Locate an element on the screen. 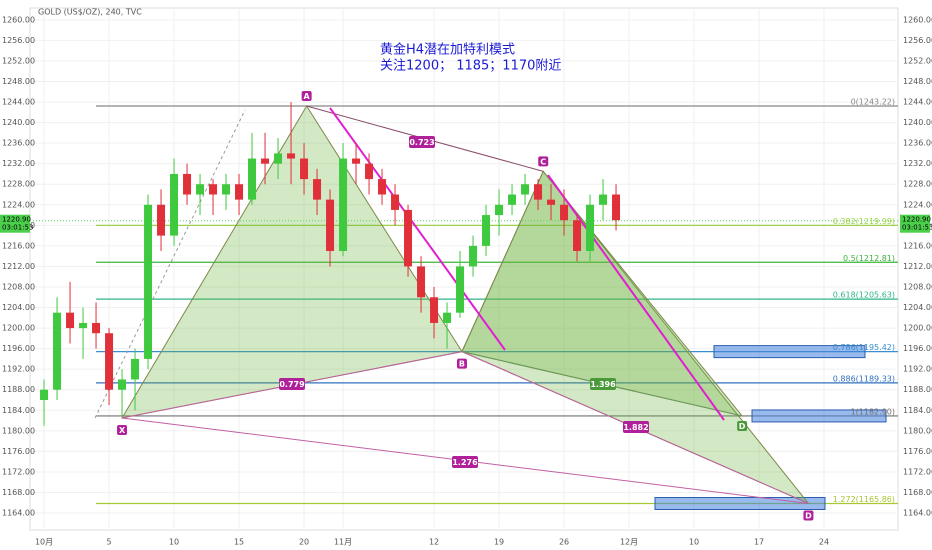 The width and height of the screenshot is (932, 550). y-tick-label: 1212.00 is located at coordinates (917, 266).